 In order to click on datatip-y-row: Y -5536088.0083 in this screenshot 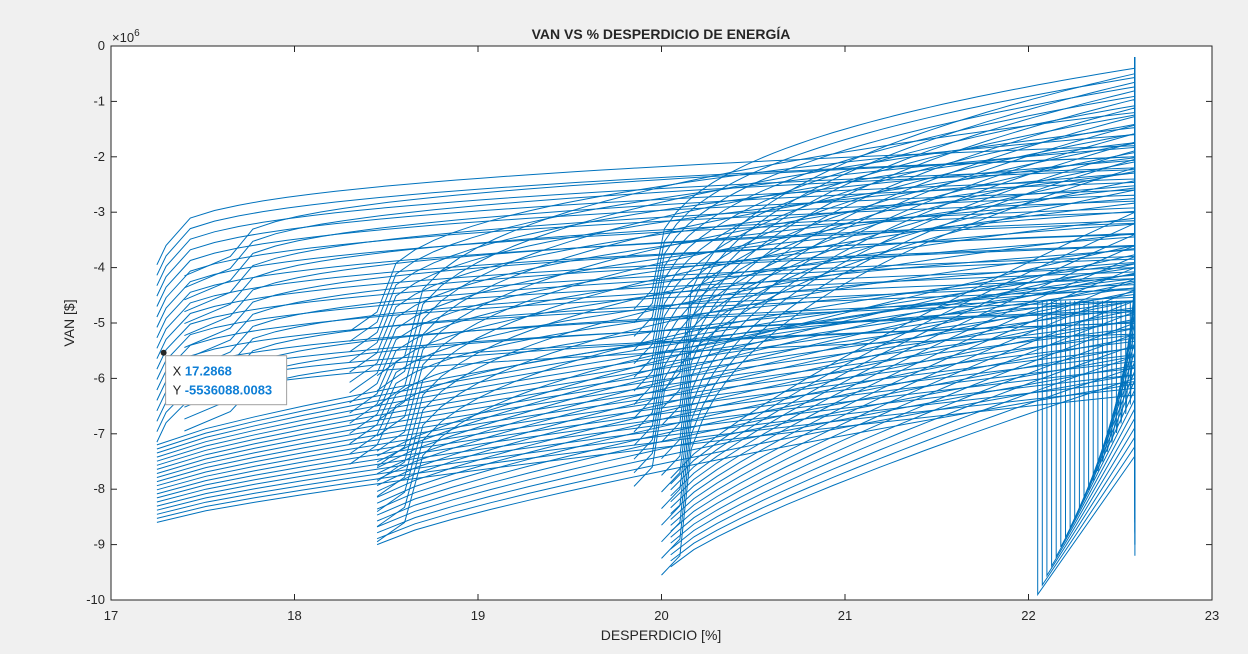, I will do `click(223, 390)`.